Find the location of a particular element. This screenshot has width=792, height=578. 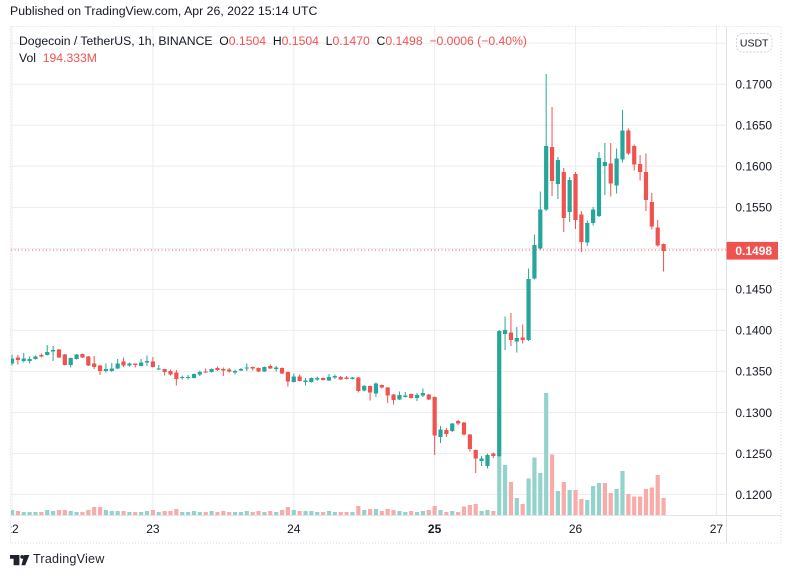

svg-text: 24 is located at coordinates (294, 529).